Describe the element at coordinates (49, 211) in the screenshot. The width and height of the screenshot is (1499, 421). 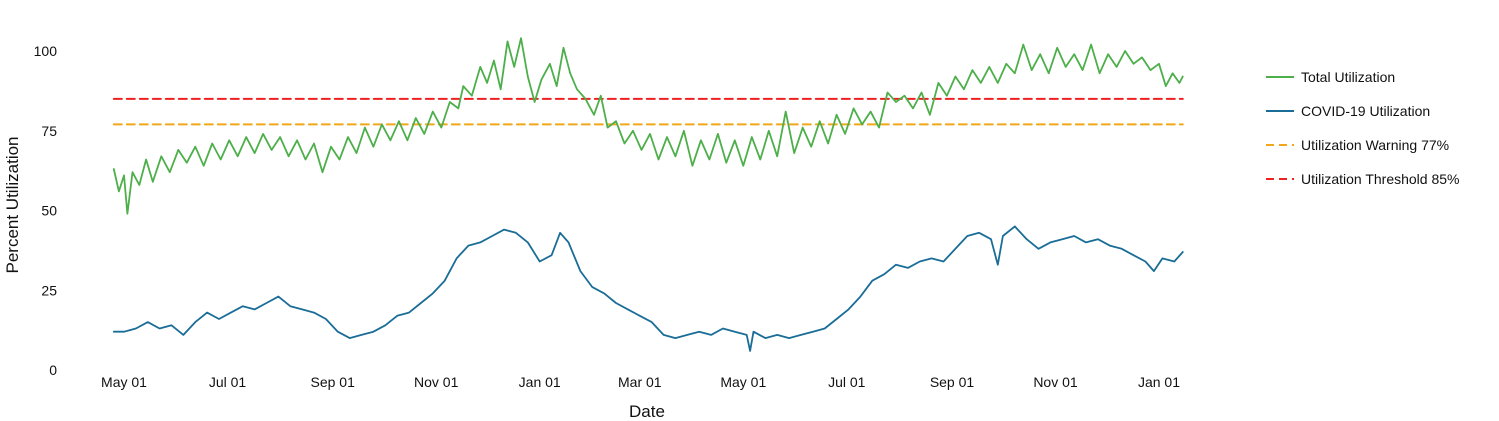
I see `y-tick-label: 50` at that location.